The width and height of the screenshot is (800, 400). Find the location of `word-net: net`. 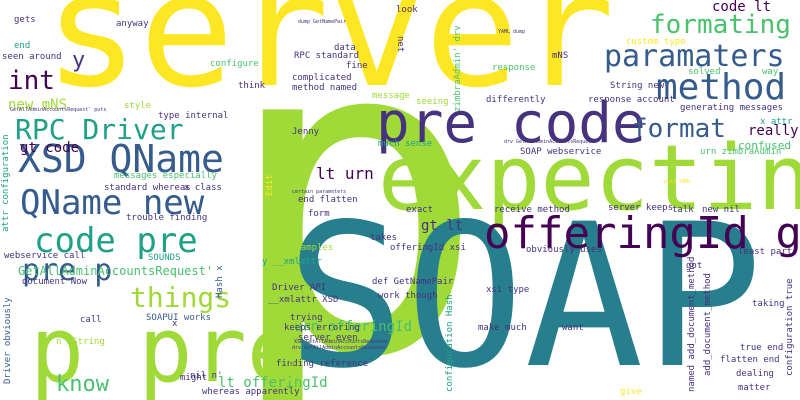

word-net: net is located at coordinates (400, 44).